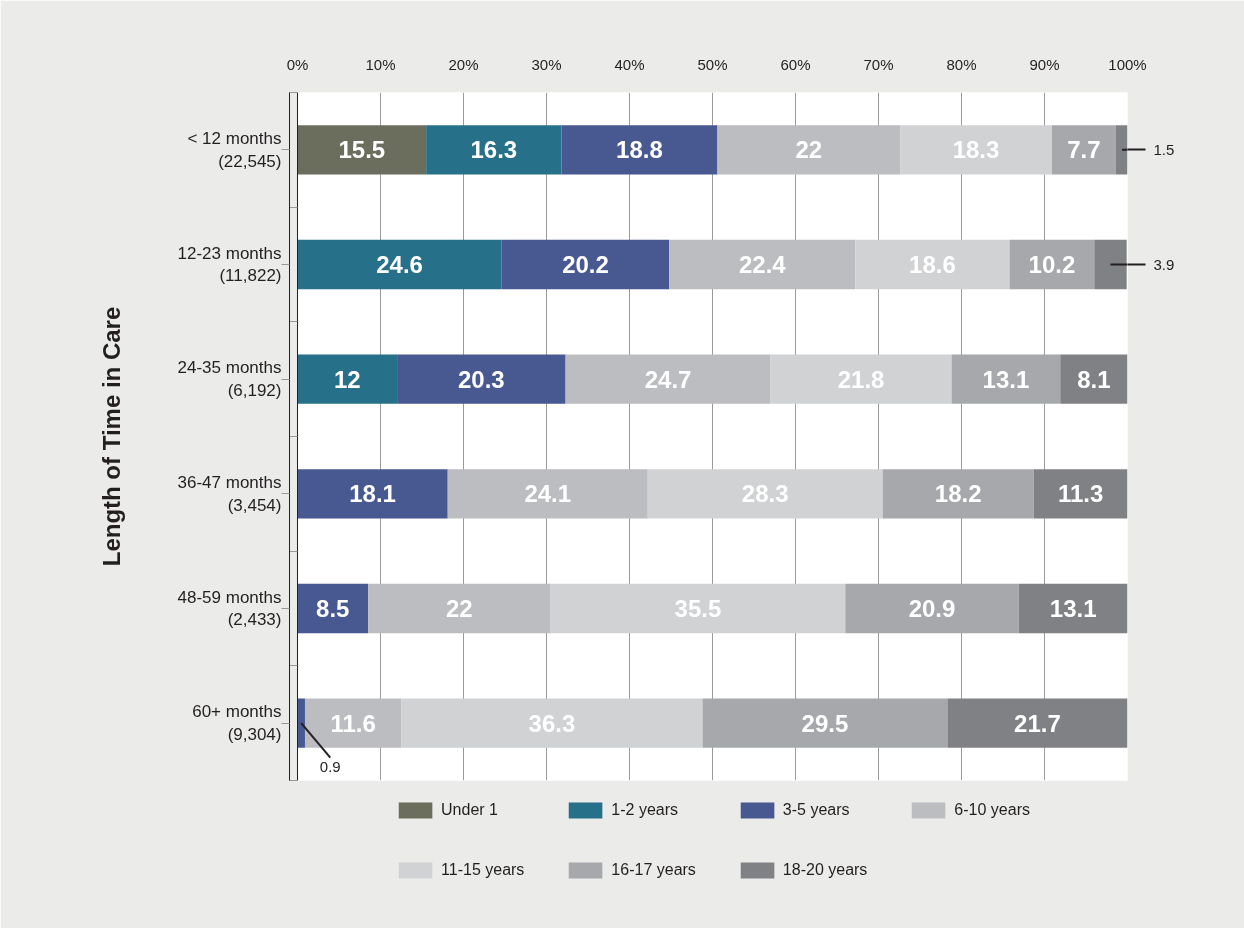  I want to click on data-label: 29.5, so click(825, 723).